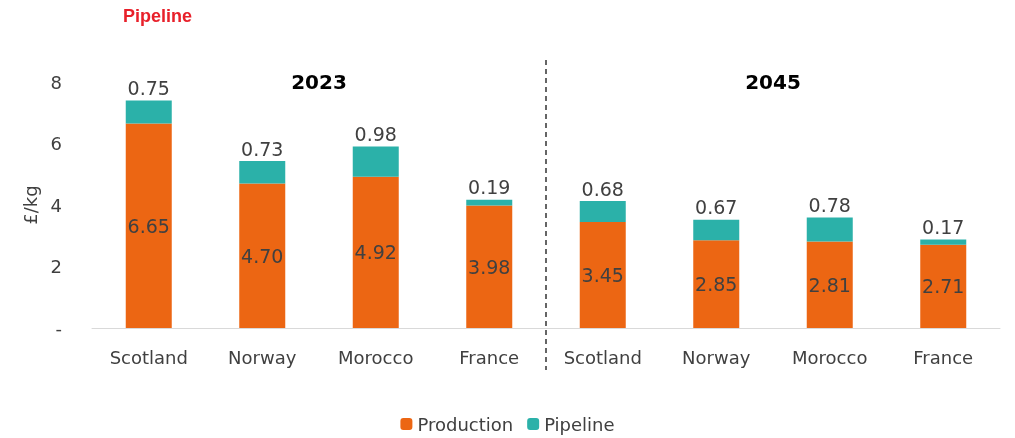  I want to click on data-label: 6.65, so click(148, 225).